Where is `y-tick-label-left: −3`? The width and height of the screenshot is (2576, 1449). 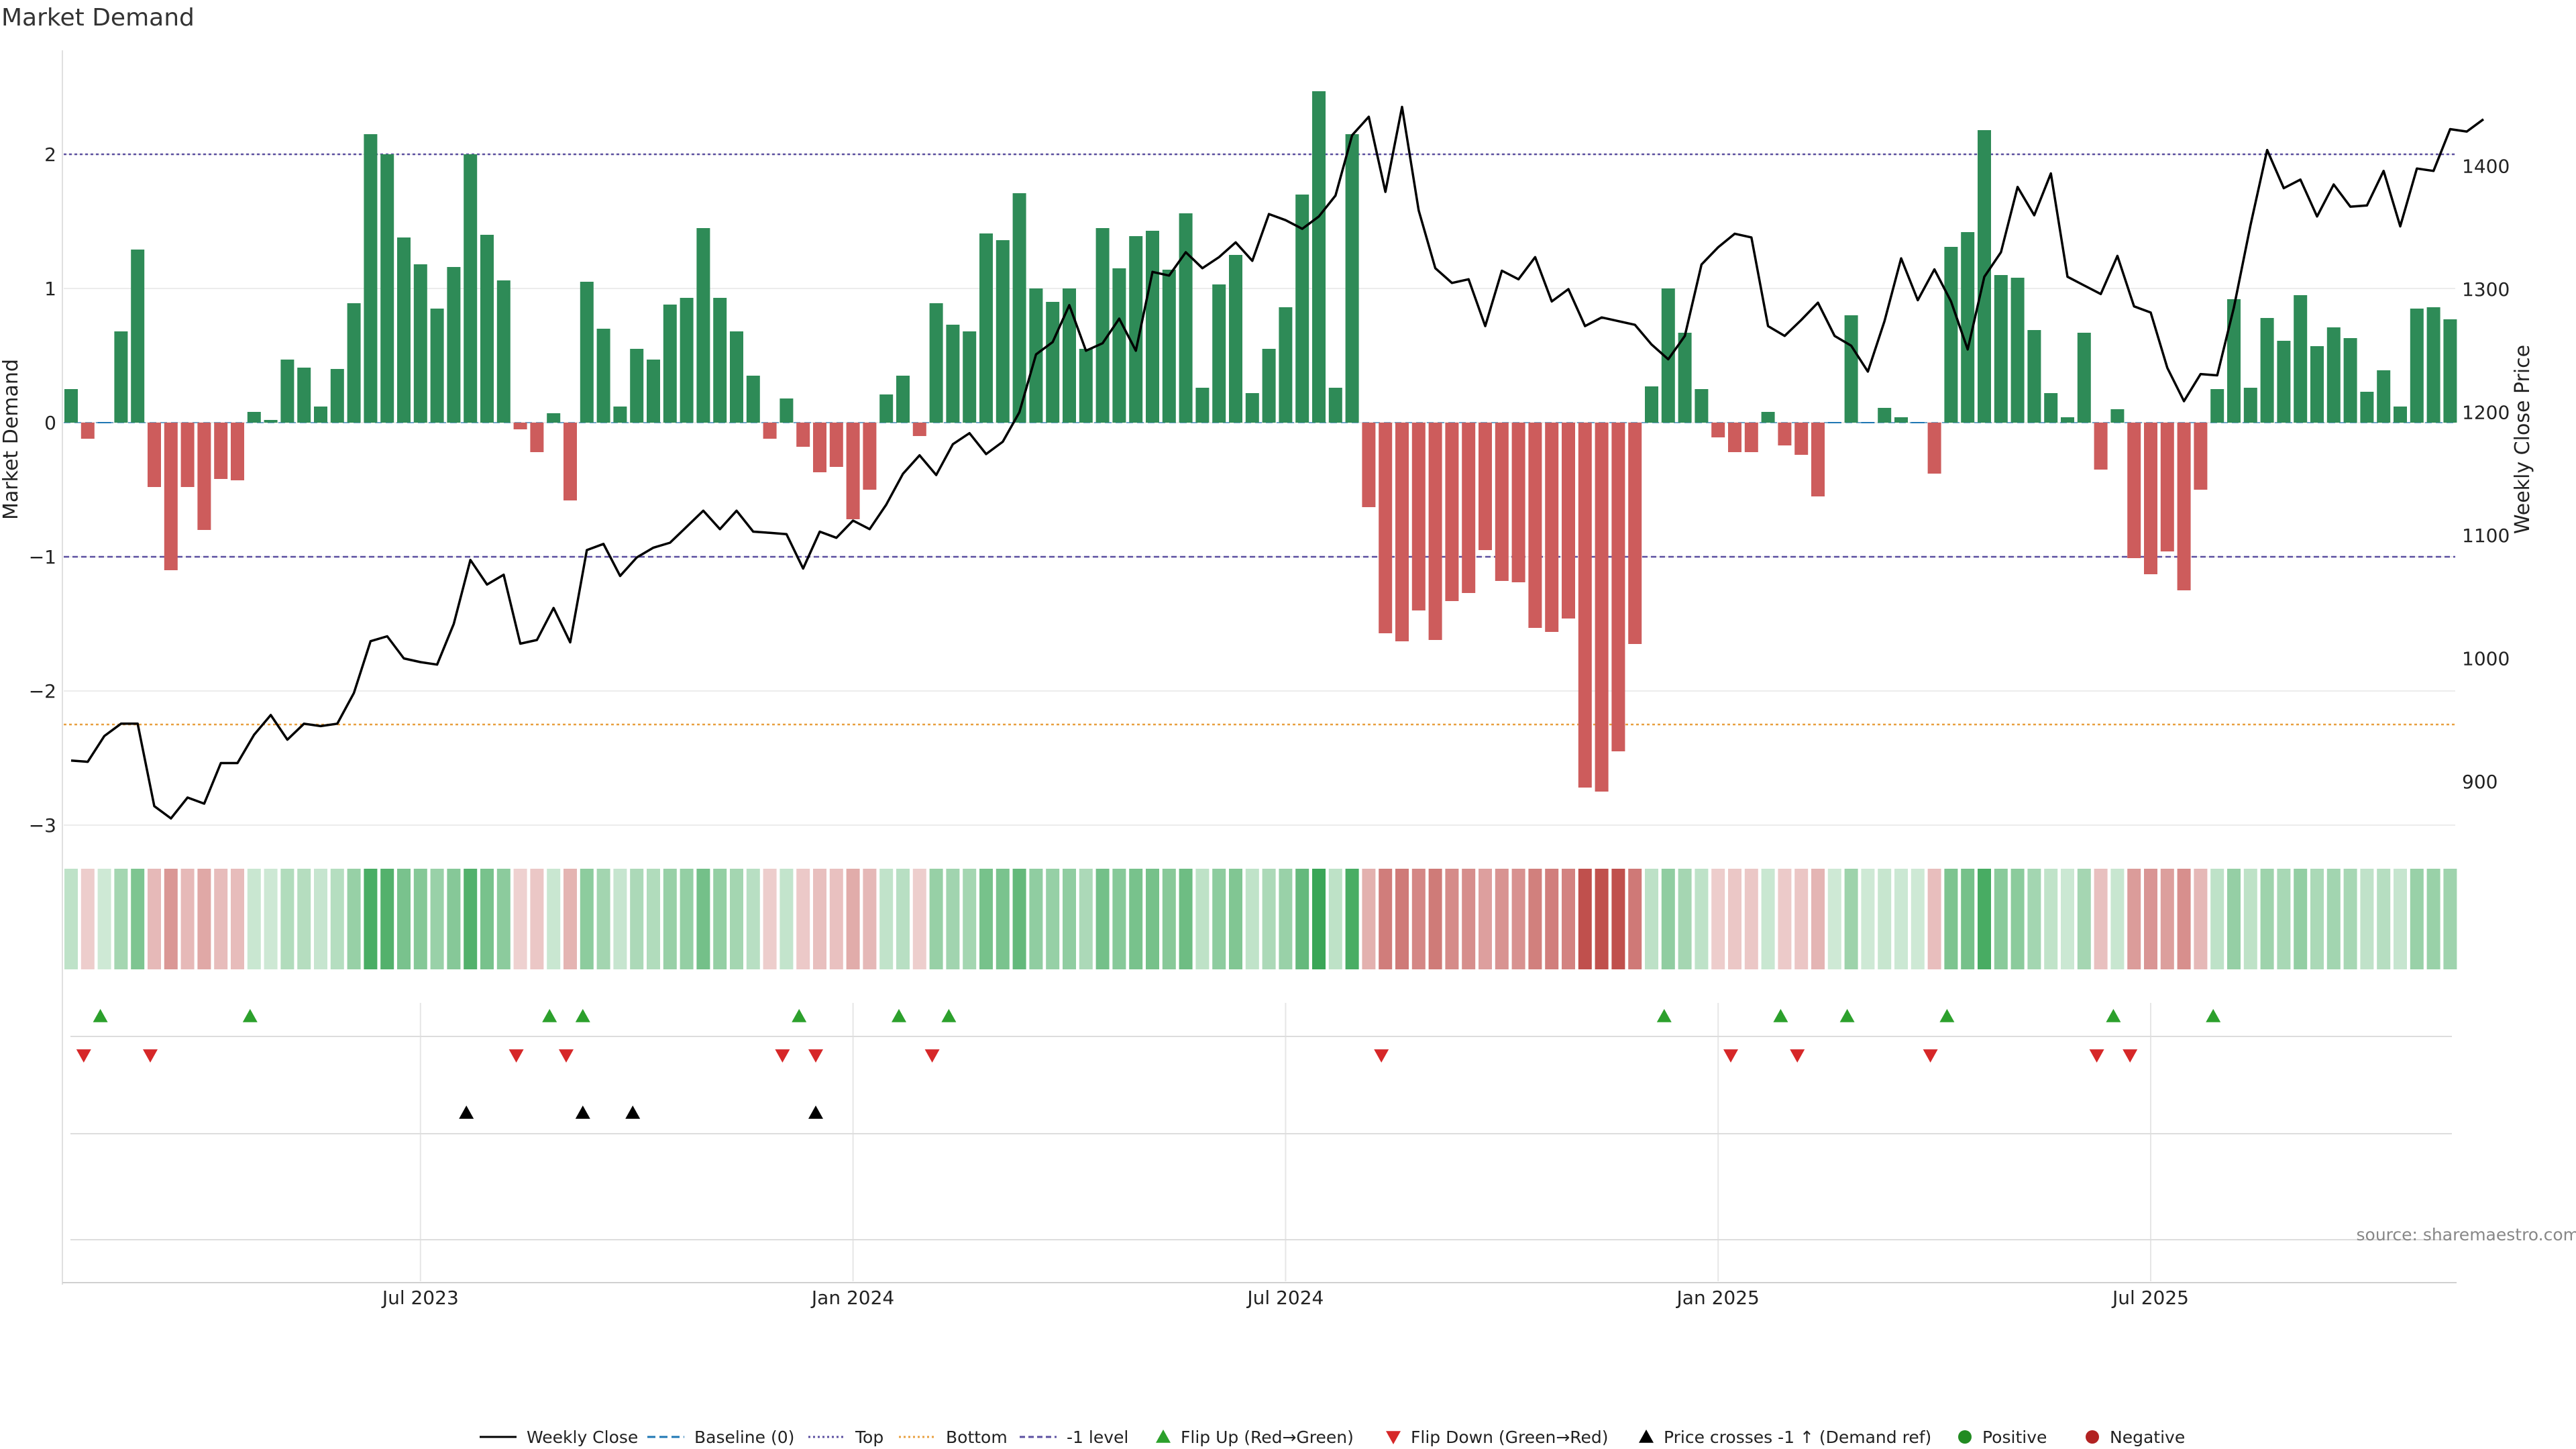
y-tick-label-left: −3 is located at coordinates (42, 825).